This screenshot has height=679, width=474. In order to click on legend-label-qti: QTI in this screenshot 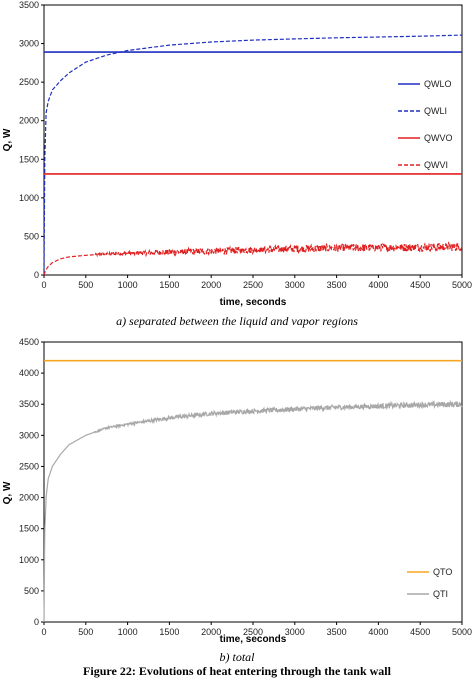, I will do `click(440, 594)`.